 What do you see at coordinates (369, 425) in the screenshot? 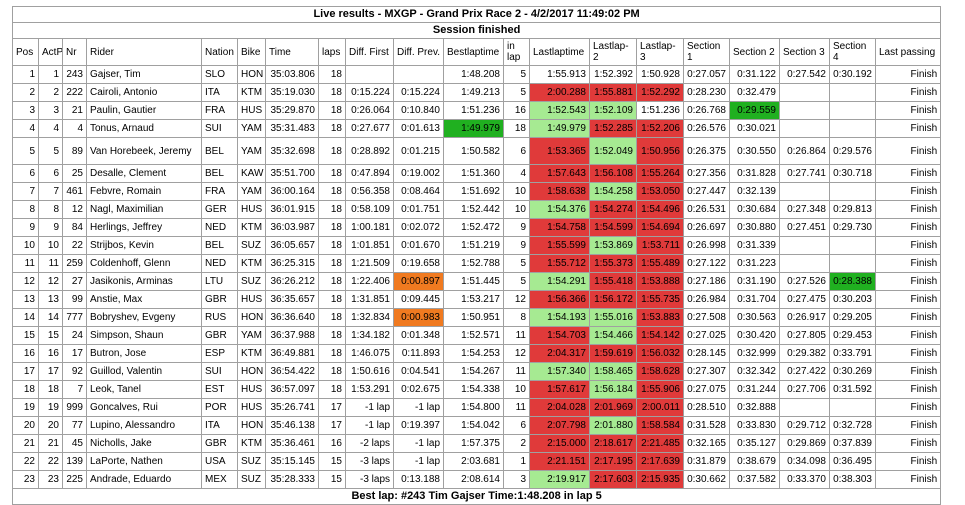
I see `cell-dfirst: -1 lap` at bounding box center [369, 425].